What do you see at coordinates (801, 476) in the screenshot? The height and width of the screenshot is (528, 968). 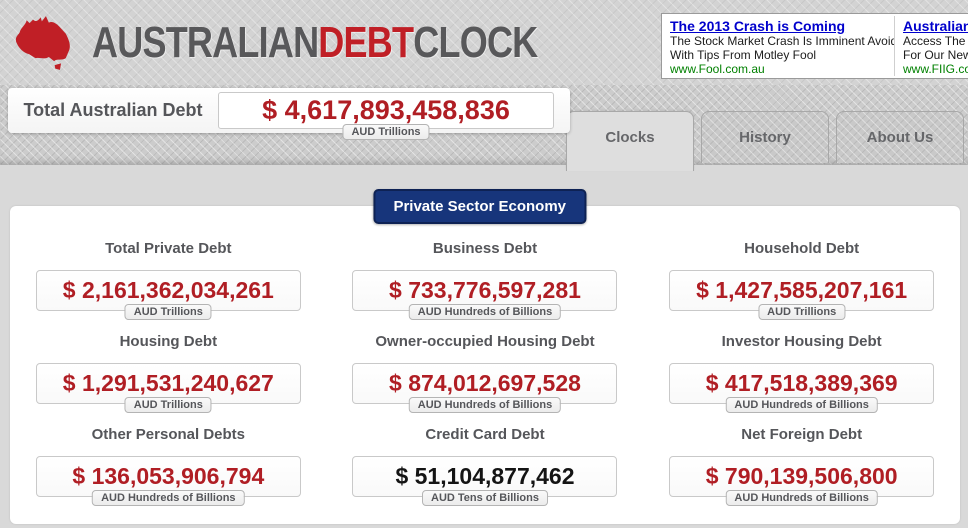 I see `clock-value: $ 790,139,506,800` at bounding box center [801, 476].